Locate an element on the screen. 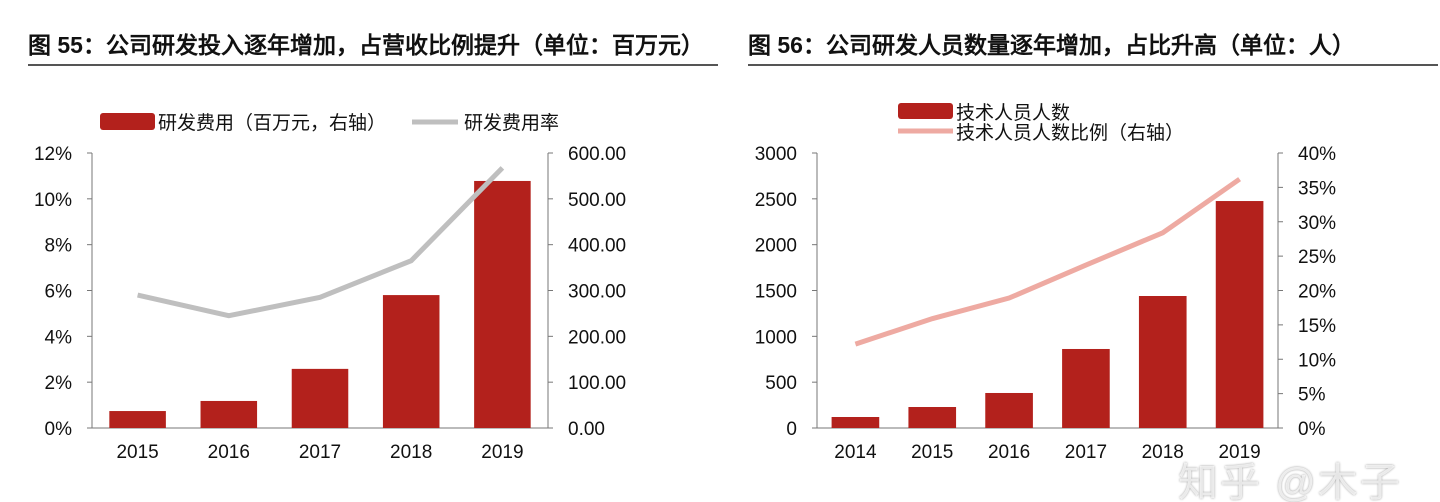 This screenshot has height=502, width=1440. left-axis-tick-label: 12% is located at coordinates (53, 154).